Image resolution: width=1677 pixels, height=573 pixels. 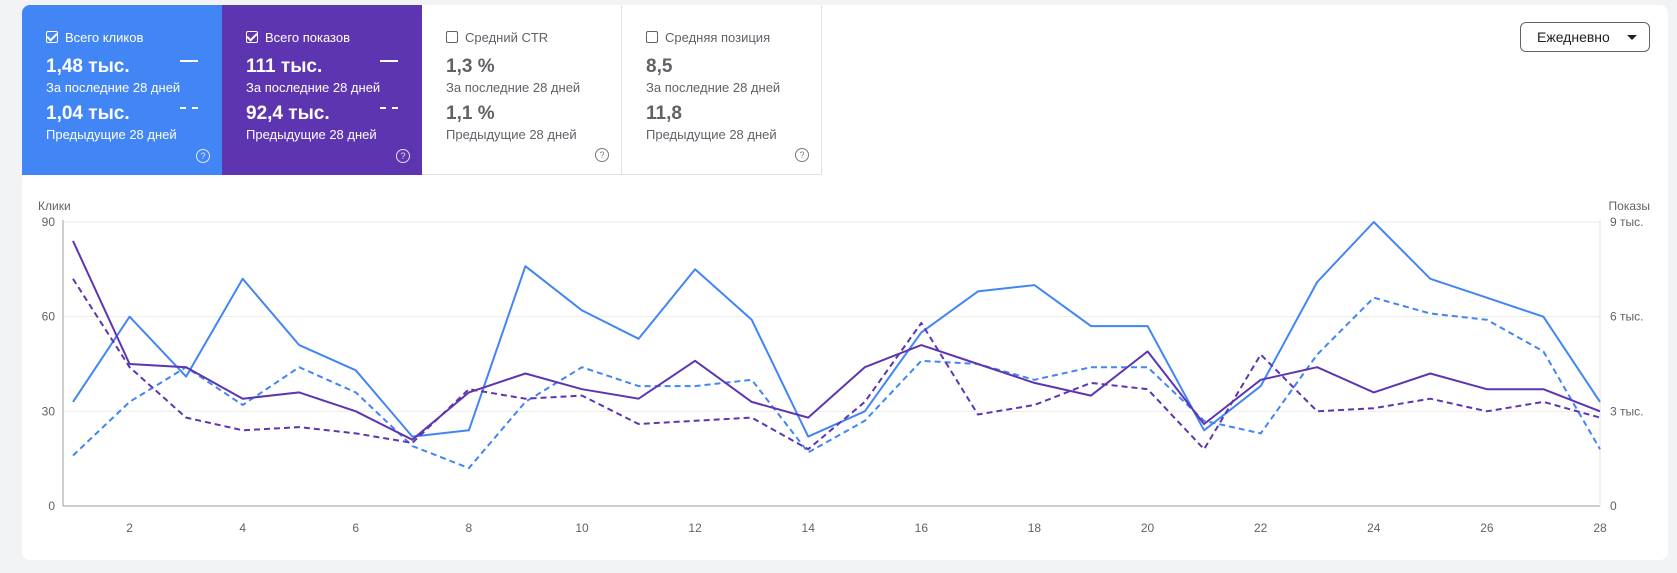 What do you see at coordinates (88, 113) in the screenshot?
I see `previous-value: 1,04 тыс.` at bounding box center [88, 113].